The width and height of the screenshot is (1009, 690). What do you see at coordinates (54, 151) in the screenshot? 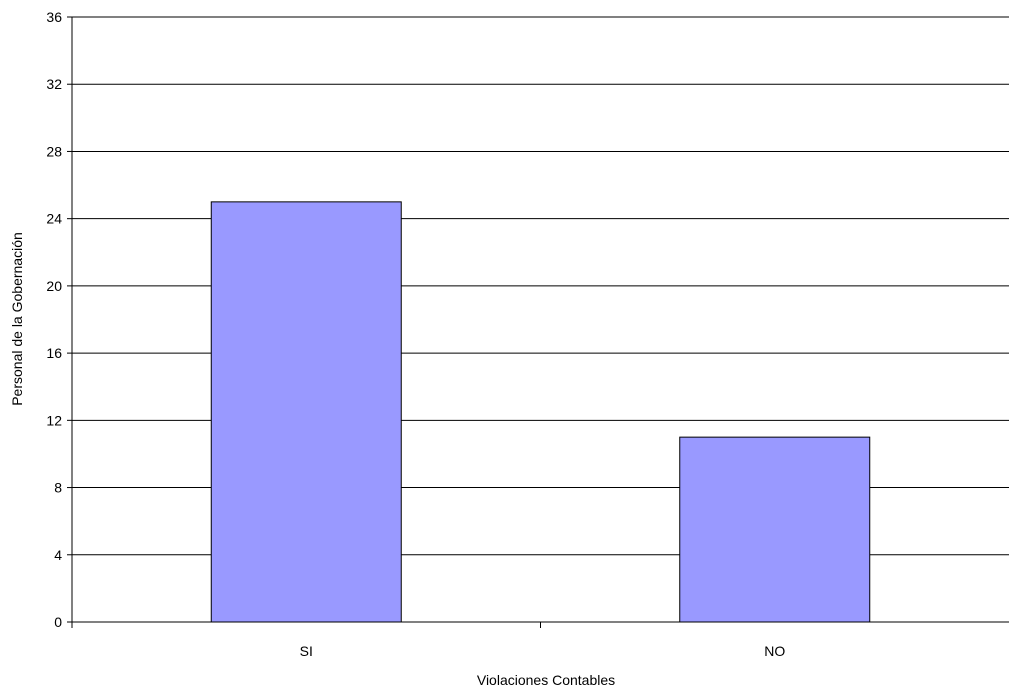
I see `y-tick-label: 28` at bounding box center [54, 151].